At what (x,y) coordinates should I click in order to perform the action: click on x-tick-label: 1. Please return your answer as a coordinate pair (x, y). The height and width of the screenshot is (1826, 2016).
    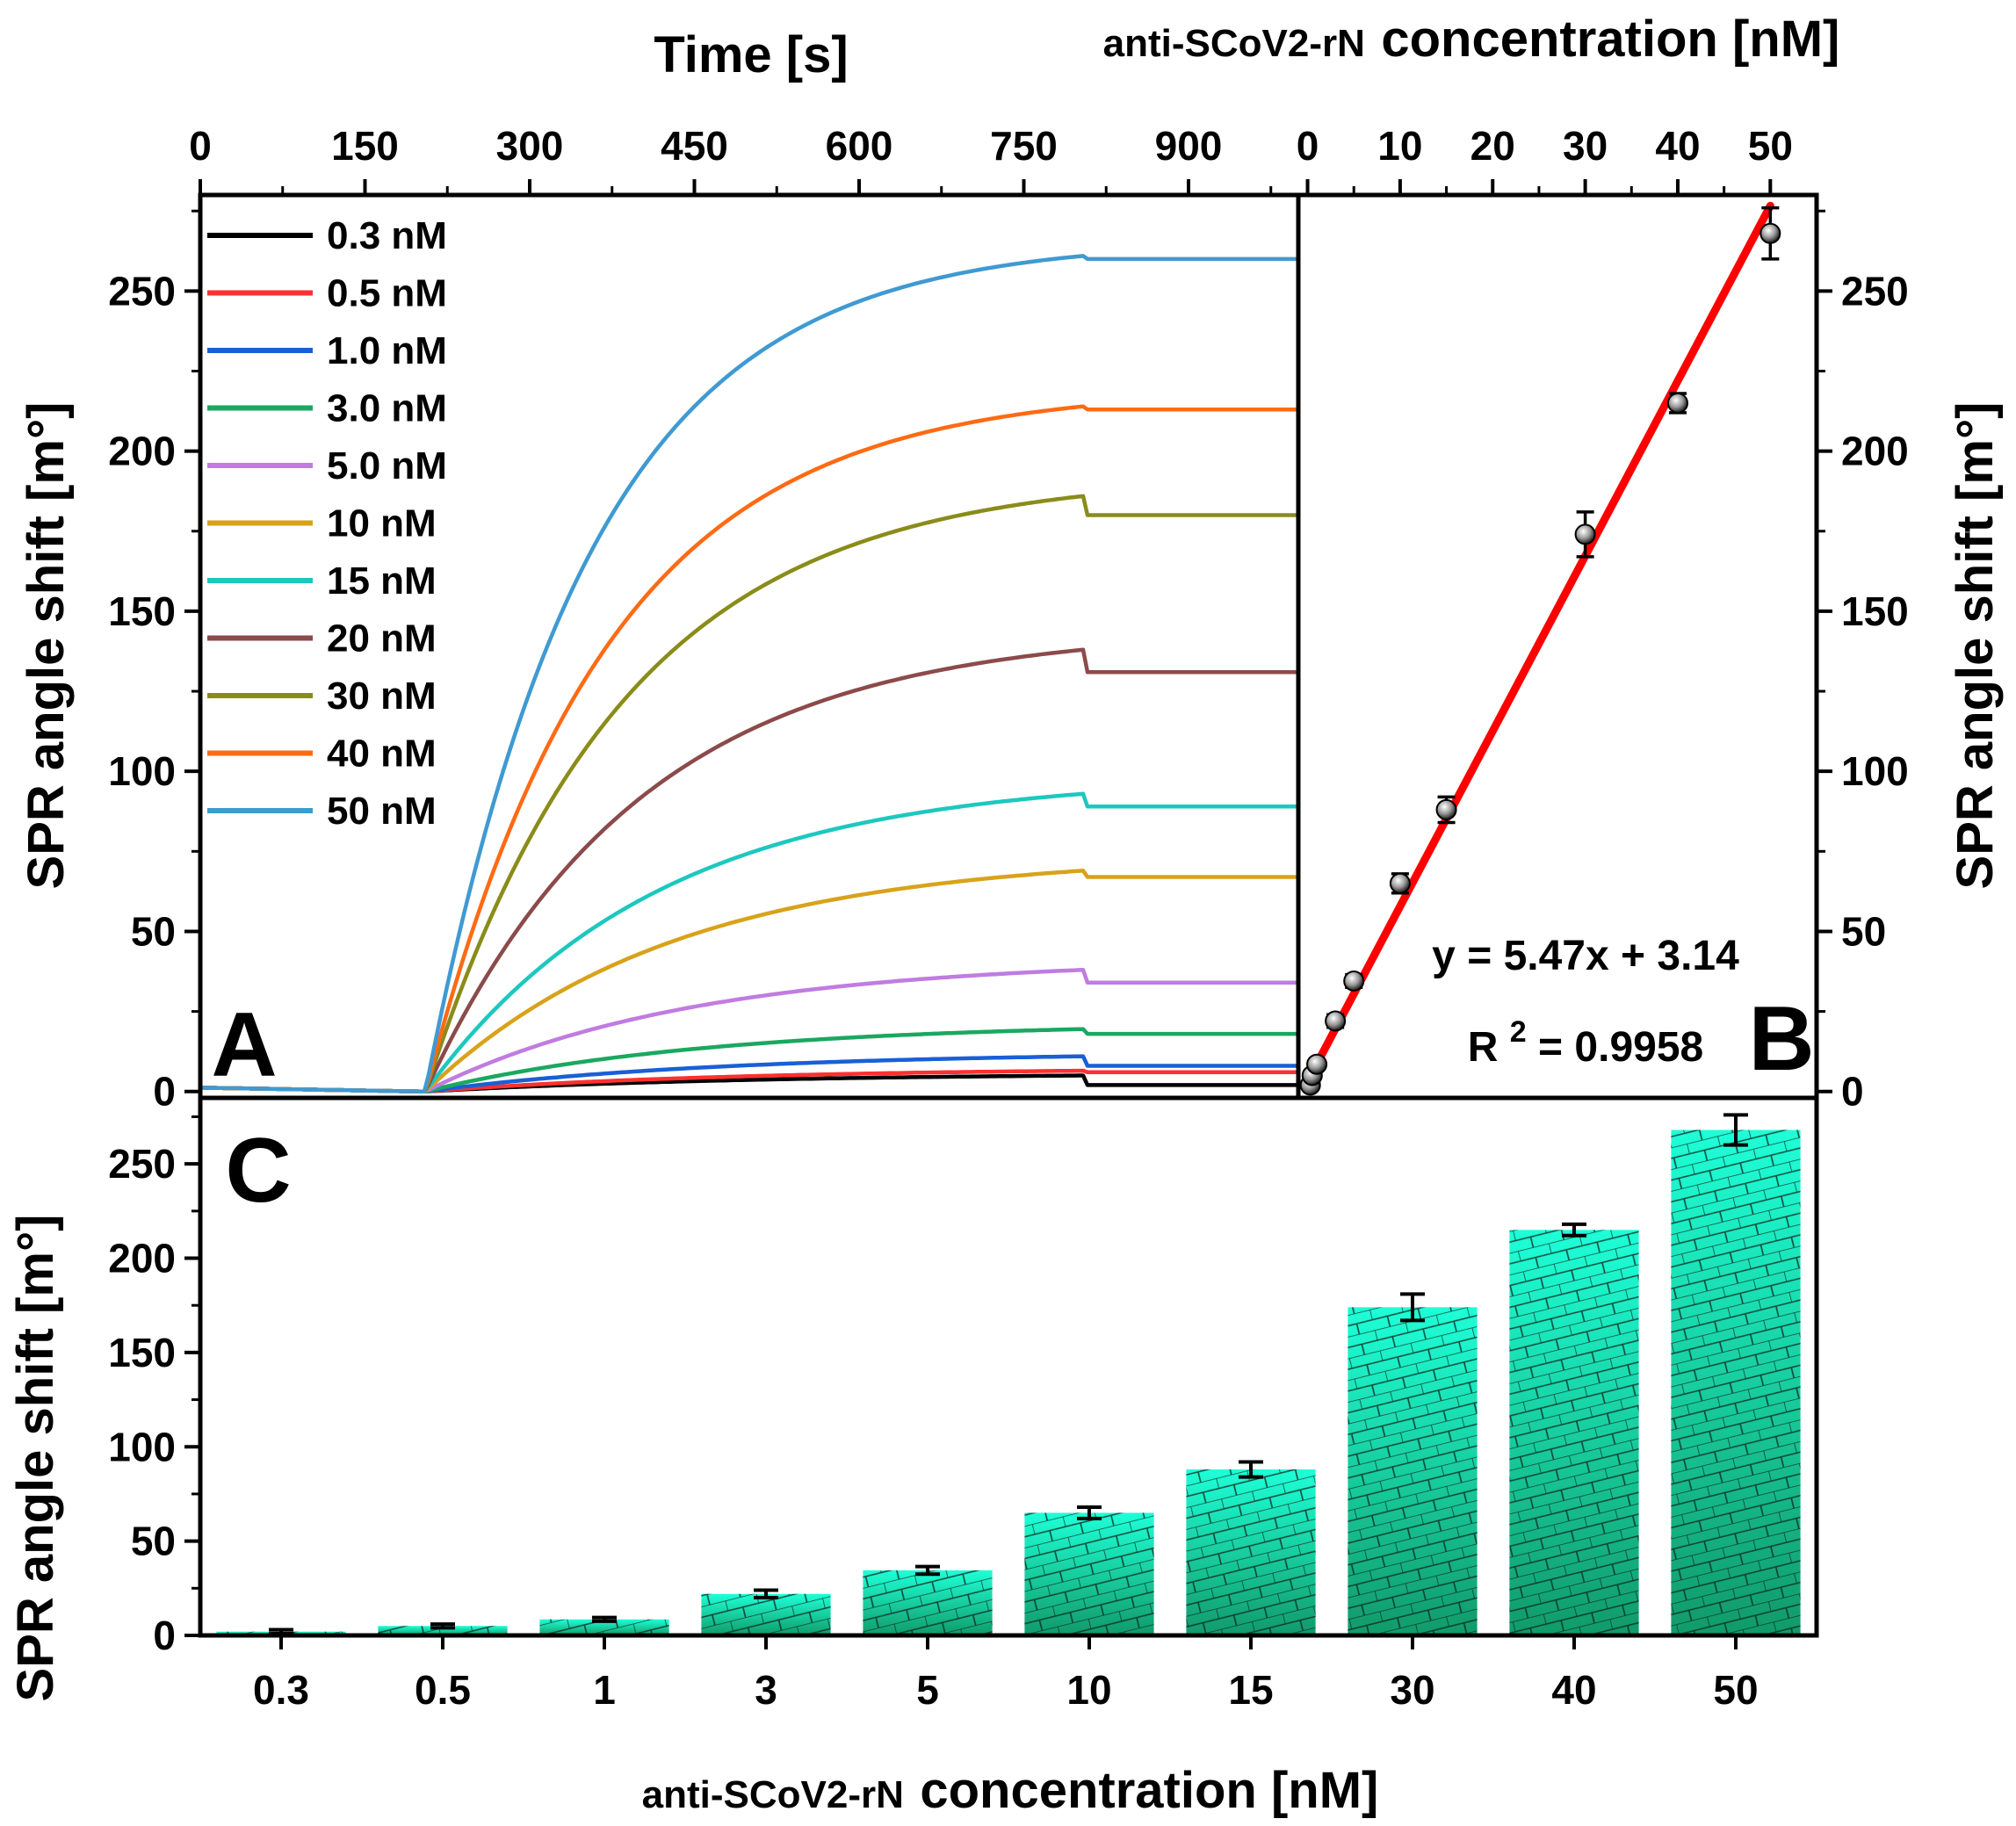
    Looking at the image, I should click on (605, 1690).